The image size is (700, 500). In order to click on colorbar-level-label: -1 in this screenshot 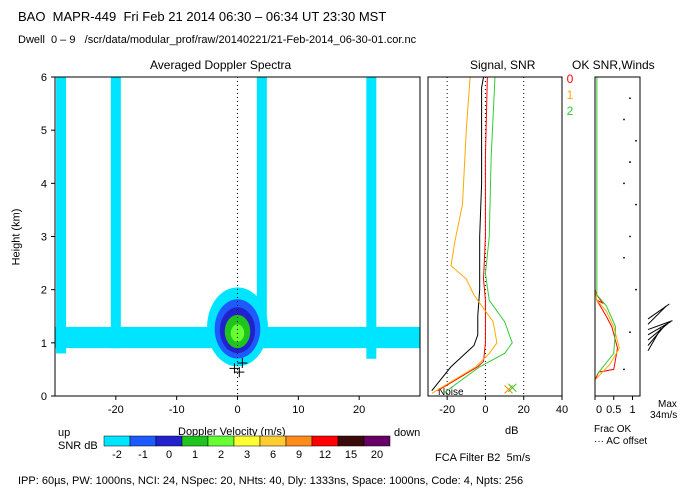, I will do `click(143, 455)`.